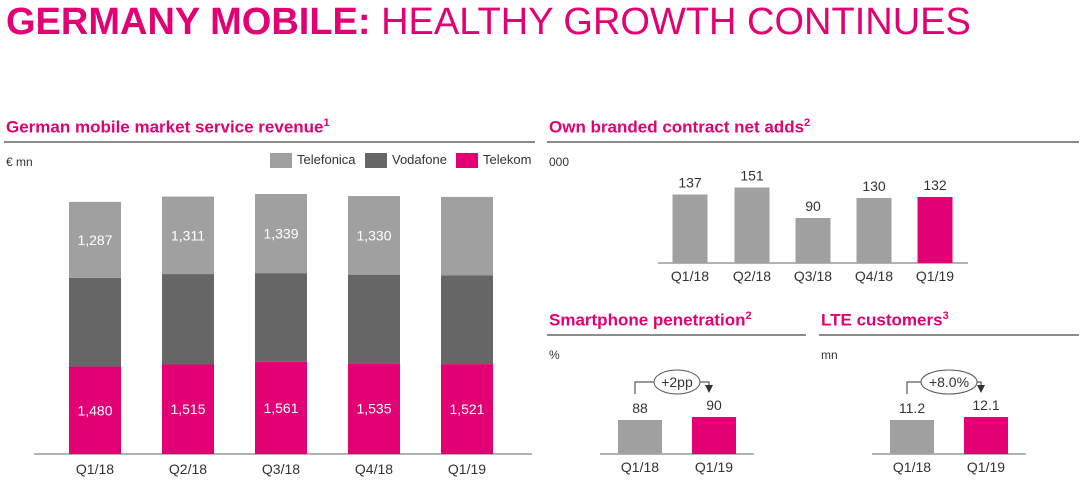  I want to click on tick-label-q1-18: Q1/18, so click(95, 469).